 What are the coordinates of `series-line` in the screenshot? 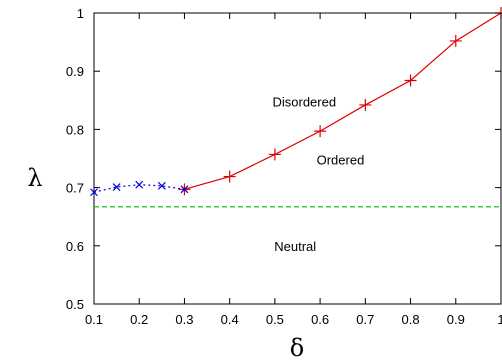 It's located at (139, 188).